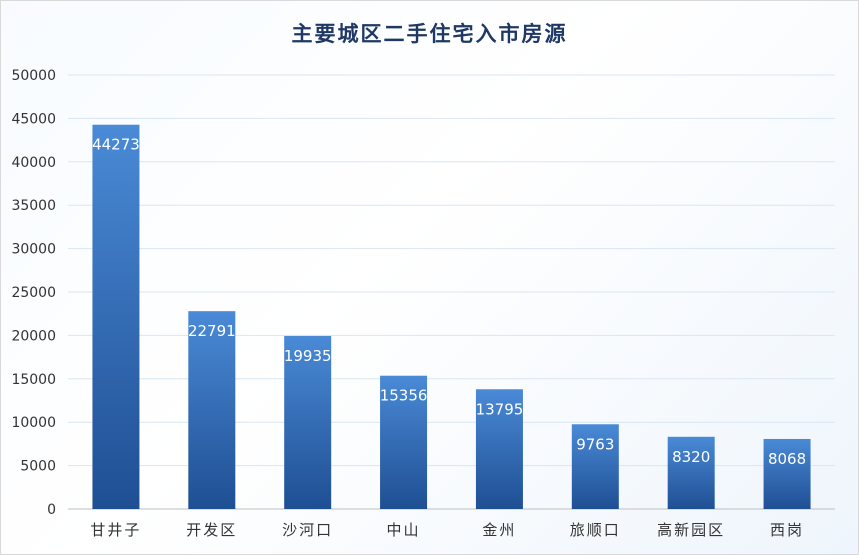 The width and height of the screenshot is (859, 555). Describe the element at coordinates (429, 33) in the screenshot. I see `chart-title: 主要城区二手住宅入市房源` at that location.